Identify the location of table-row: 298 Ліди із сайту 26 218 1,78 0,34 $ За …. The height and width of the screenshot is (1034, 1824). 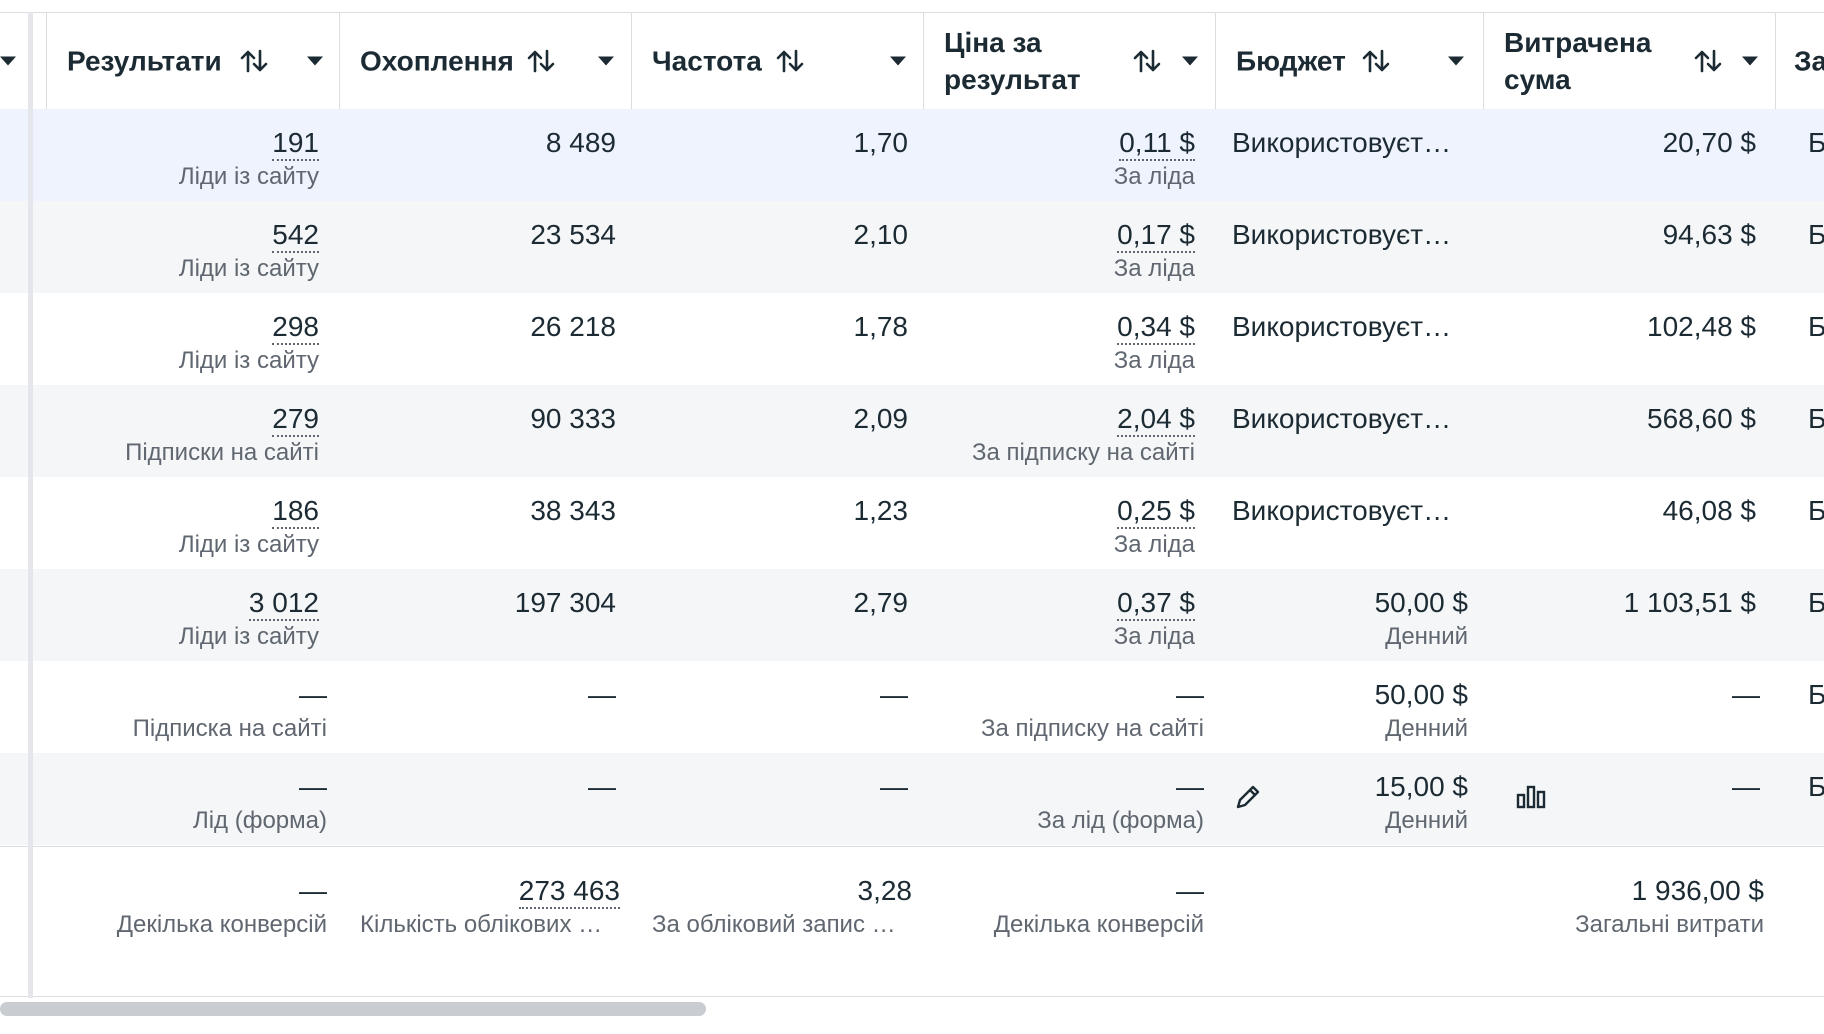
(912, 339).